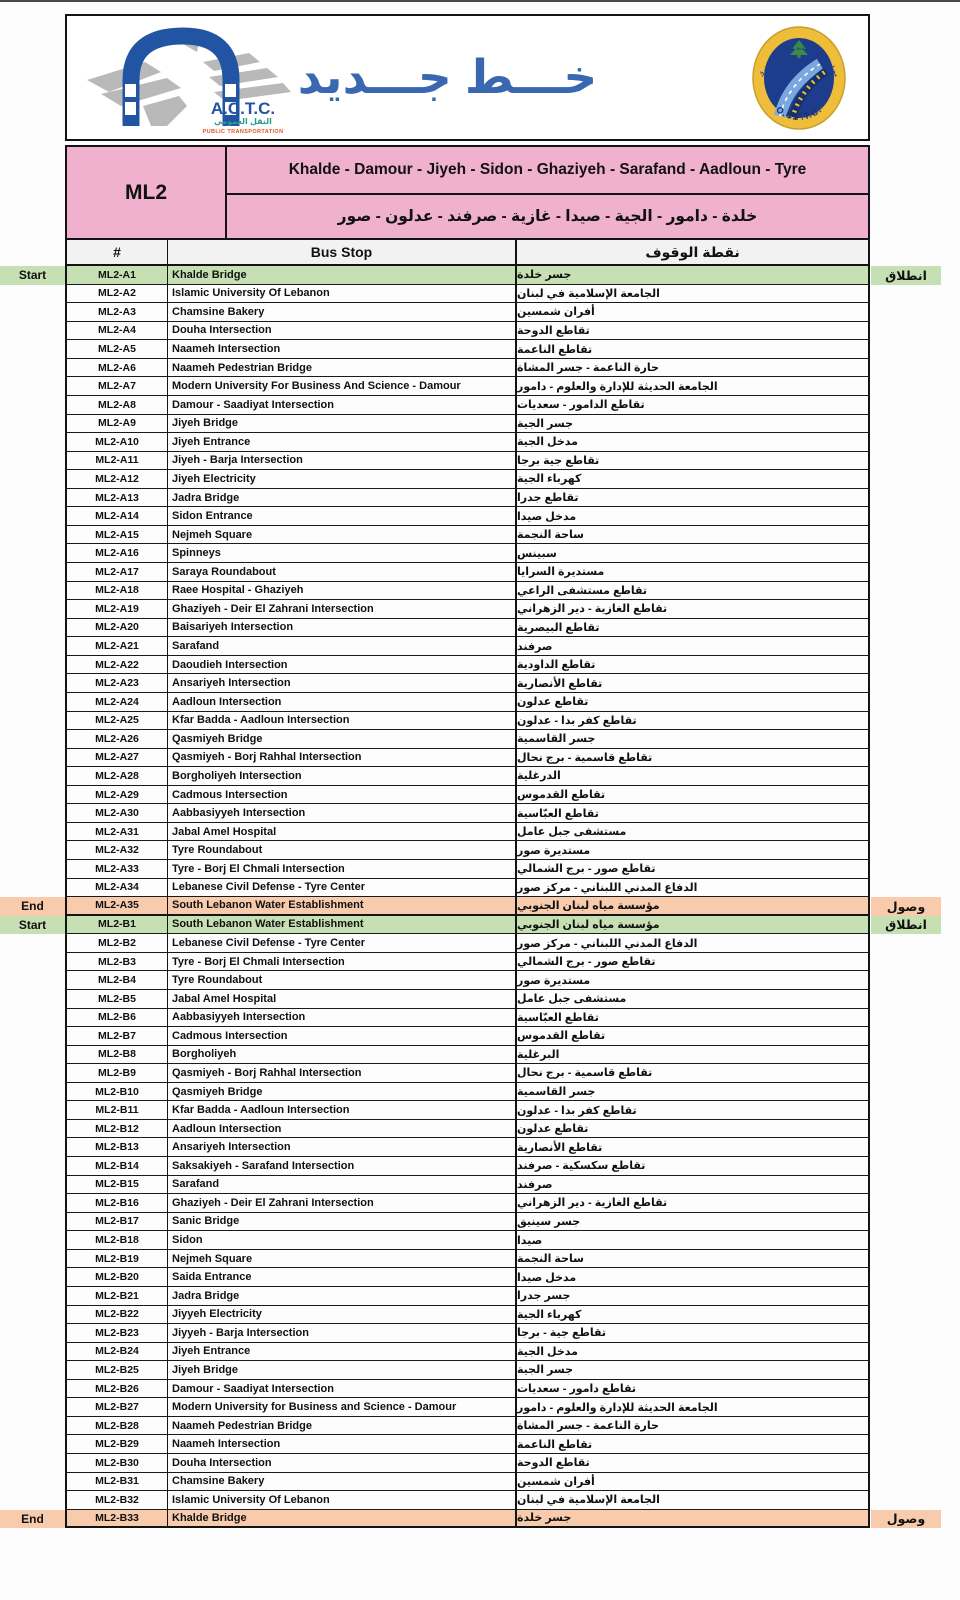 Image resolution: width=960 pixels, height=1600 pixels. I want to click on stop-id-cell: ML2-A3, so click(116, 312).